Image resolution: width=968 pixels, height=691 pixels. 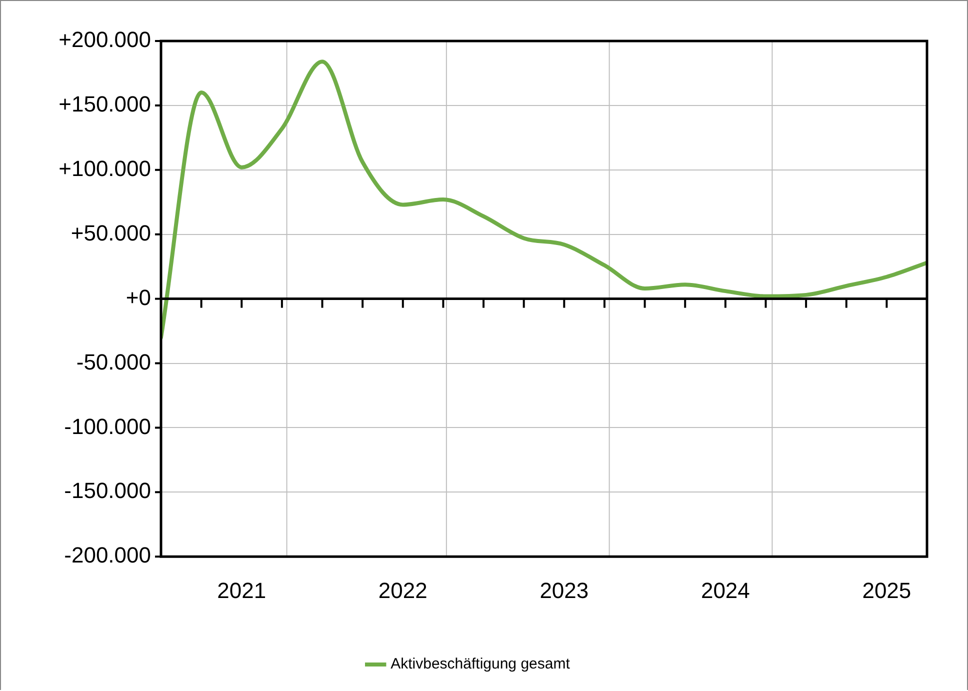 What do you see at coordinates (480, 664) in the screenshot?
I see `legend-label: Aktivbeschäftigung gesamt` at bounding box center [480, 664].